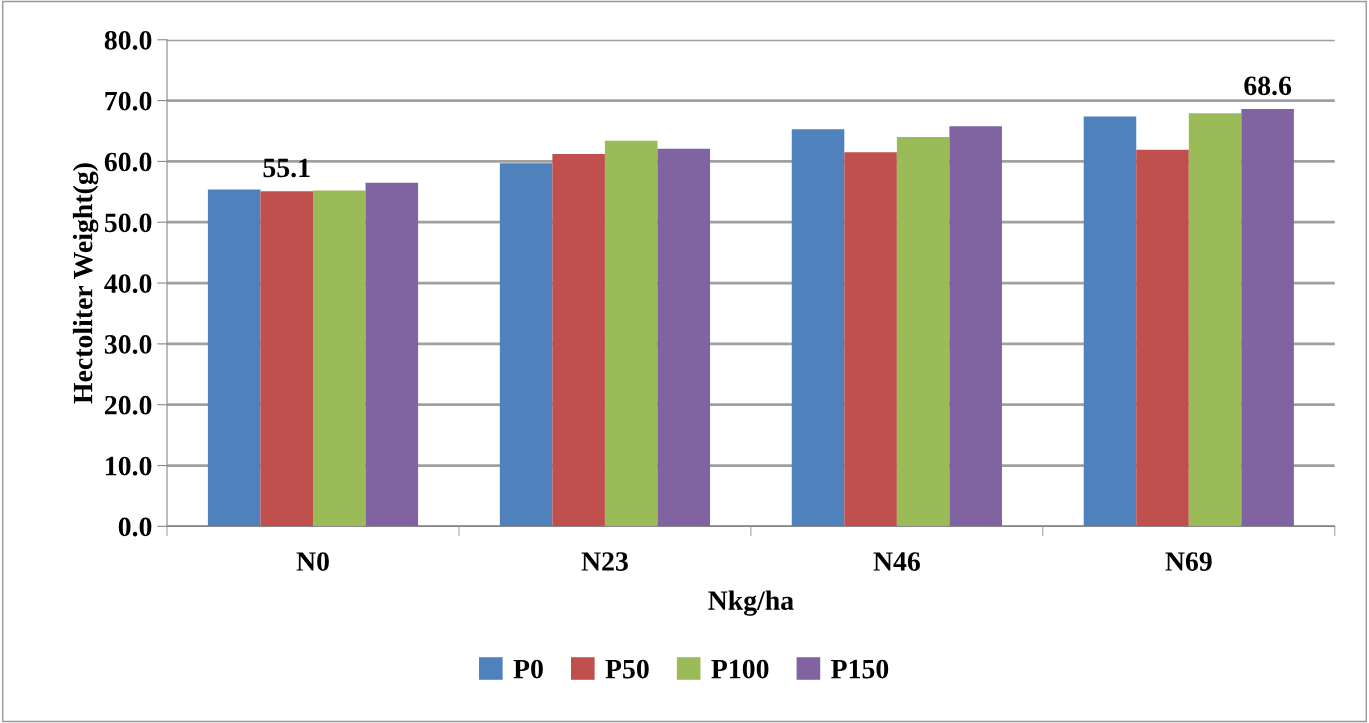 The width and height of the screenshot is (1369, 723). I want to click on y-tick-label: 30.0, so click(128, 344).